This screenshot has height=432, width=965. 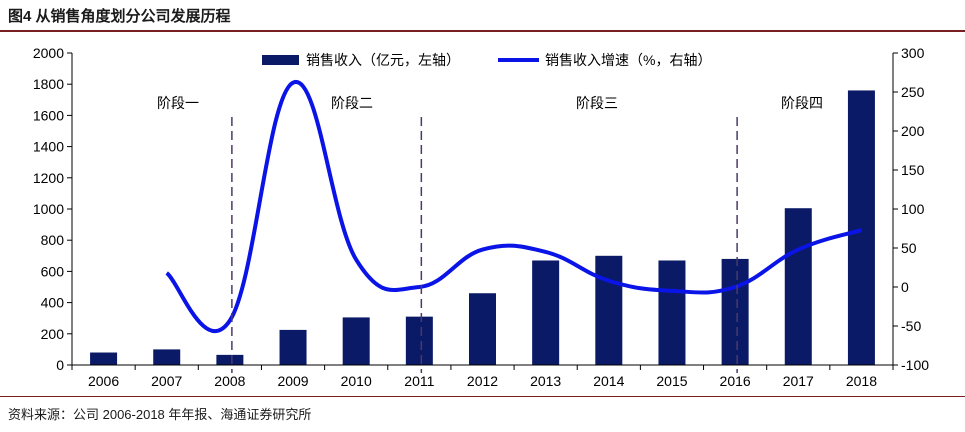 I want to click on y-right-tick-label: 300, so click(x=913, y=53).